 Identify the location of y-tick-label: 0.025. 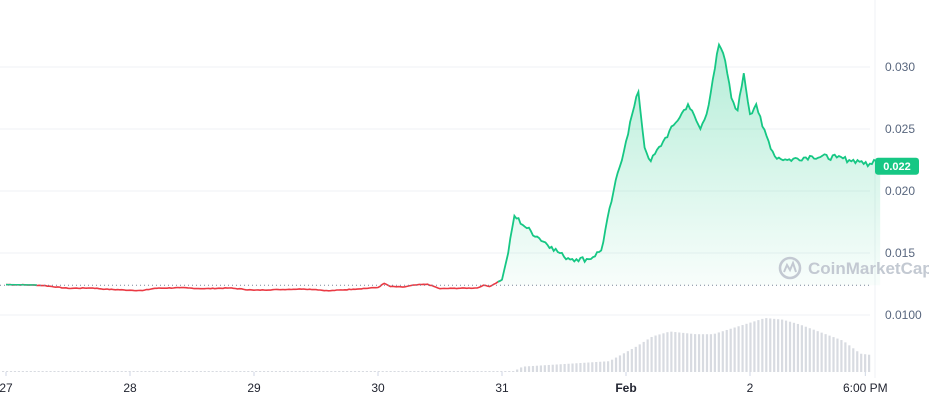
(900, 129).